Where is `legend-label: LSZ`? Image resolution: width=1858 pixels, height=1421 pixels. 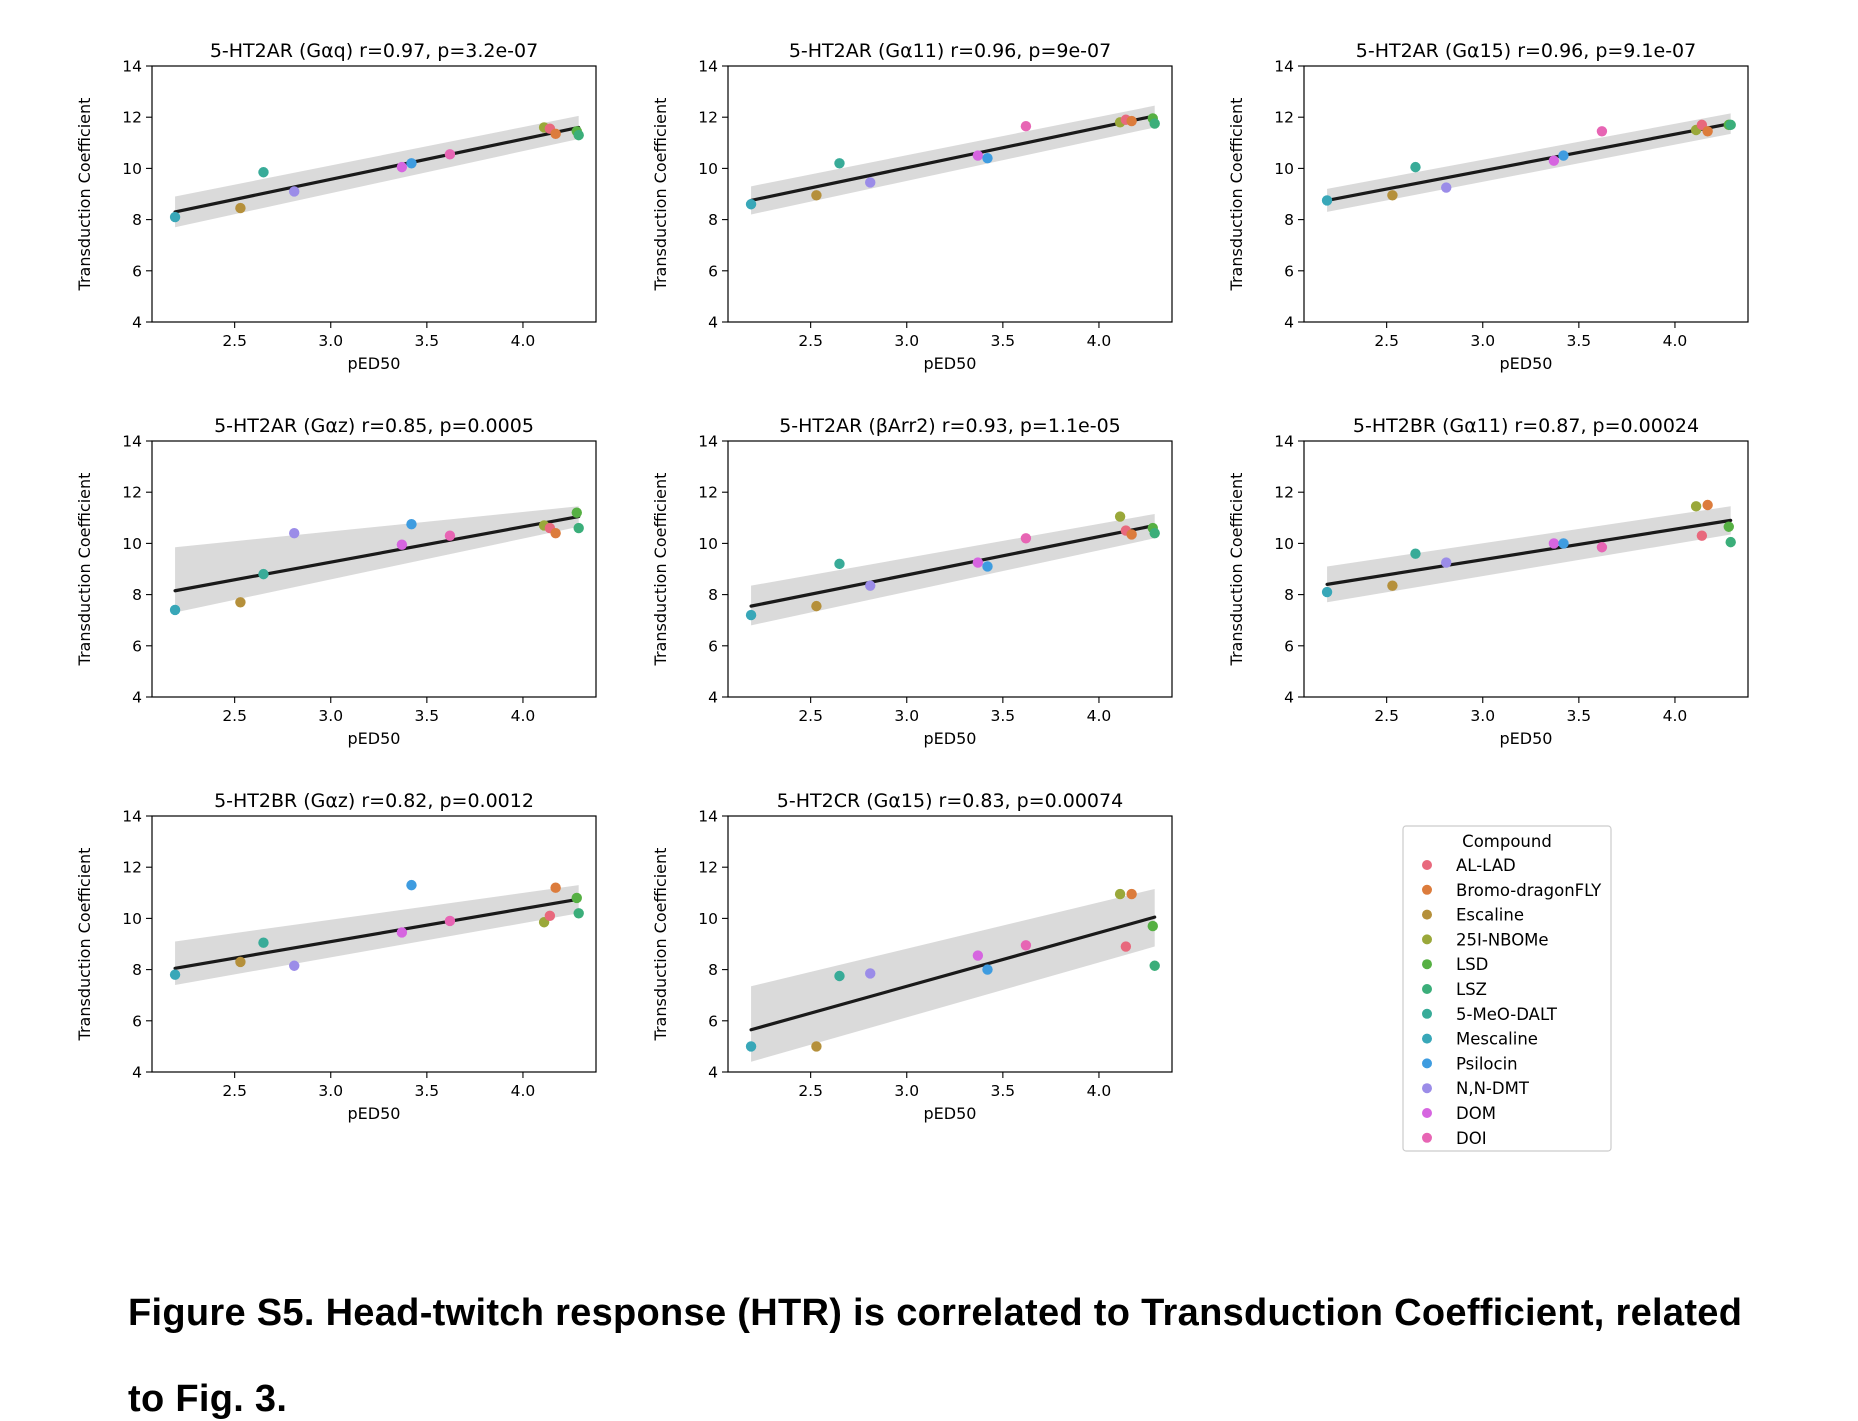
legend-label: LSZ is located at coordinates (1471, 989).